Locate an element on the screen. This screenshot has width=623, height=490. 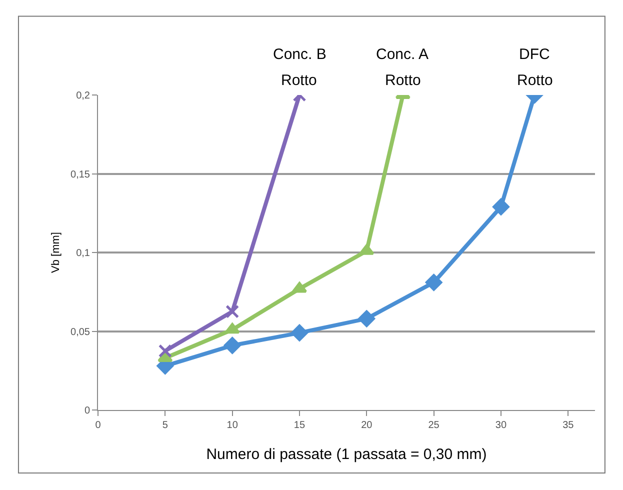
y-tick-label: 0,1 is located at coordinates (83, 253).